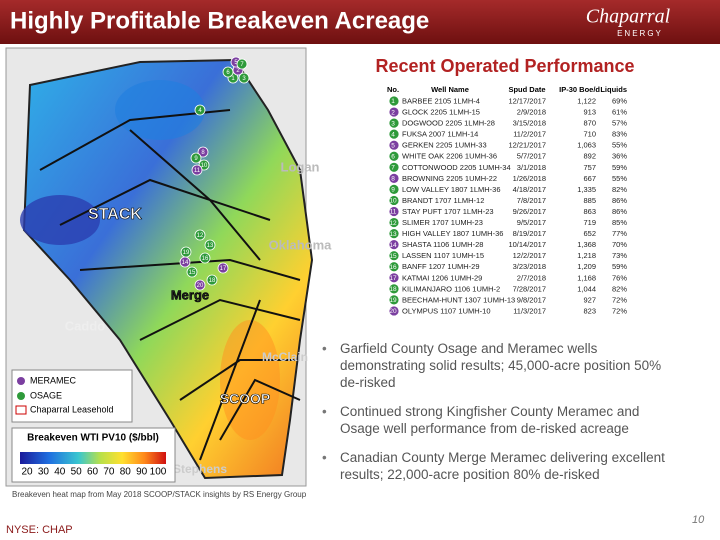 The image size is (720, 540). I want to click on table-cell: 3/15/2018, so click(529, 123).